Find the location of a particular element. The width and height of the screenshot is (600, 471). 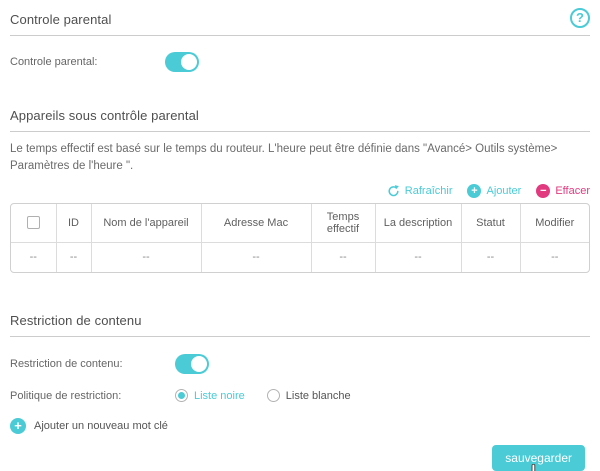

add-device-link: + Ajouter is located at coordinates (494, 191).